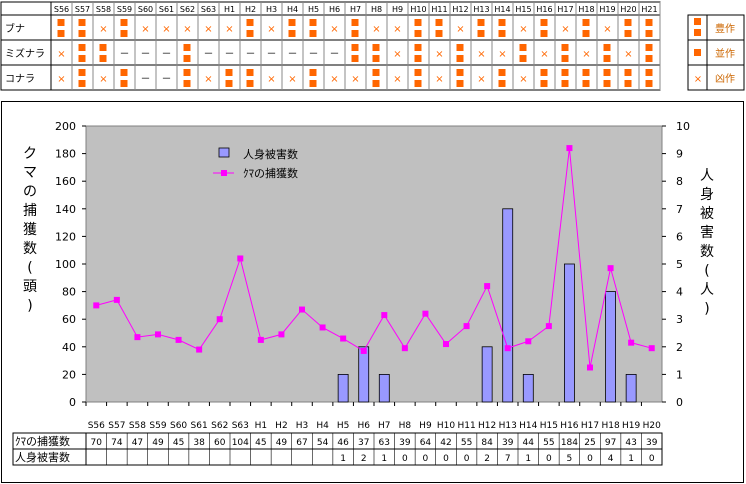 The width and height of the screenshot is (746, 484). What do you see at coordinates (707, 290) in the screenshot?
I see `svg-text: 人` at bounding box center [707, 290].